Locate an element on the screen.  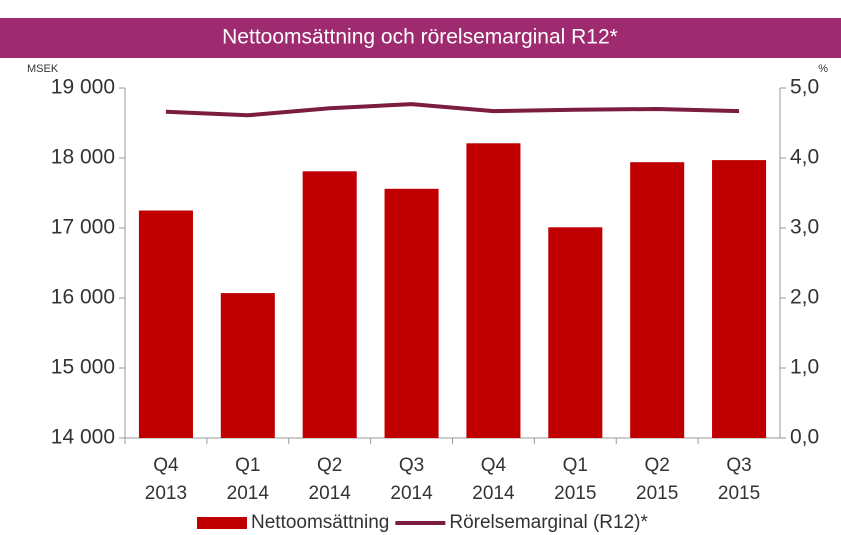
y-tick-label: 19 000 is located at coordinates (83, 87).